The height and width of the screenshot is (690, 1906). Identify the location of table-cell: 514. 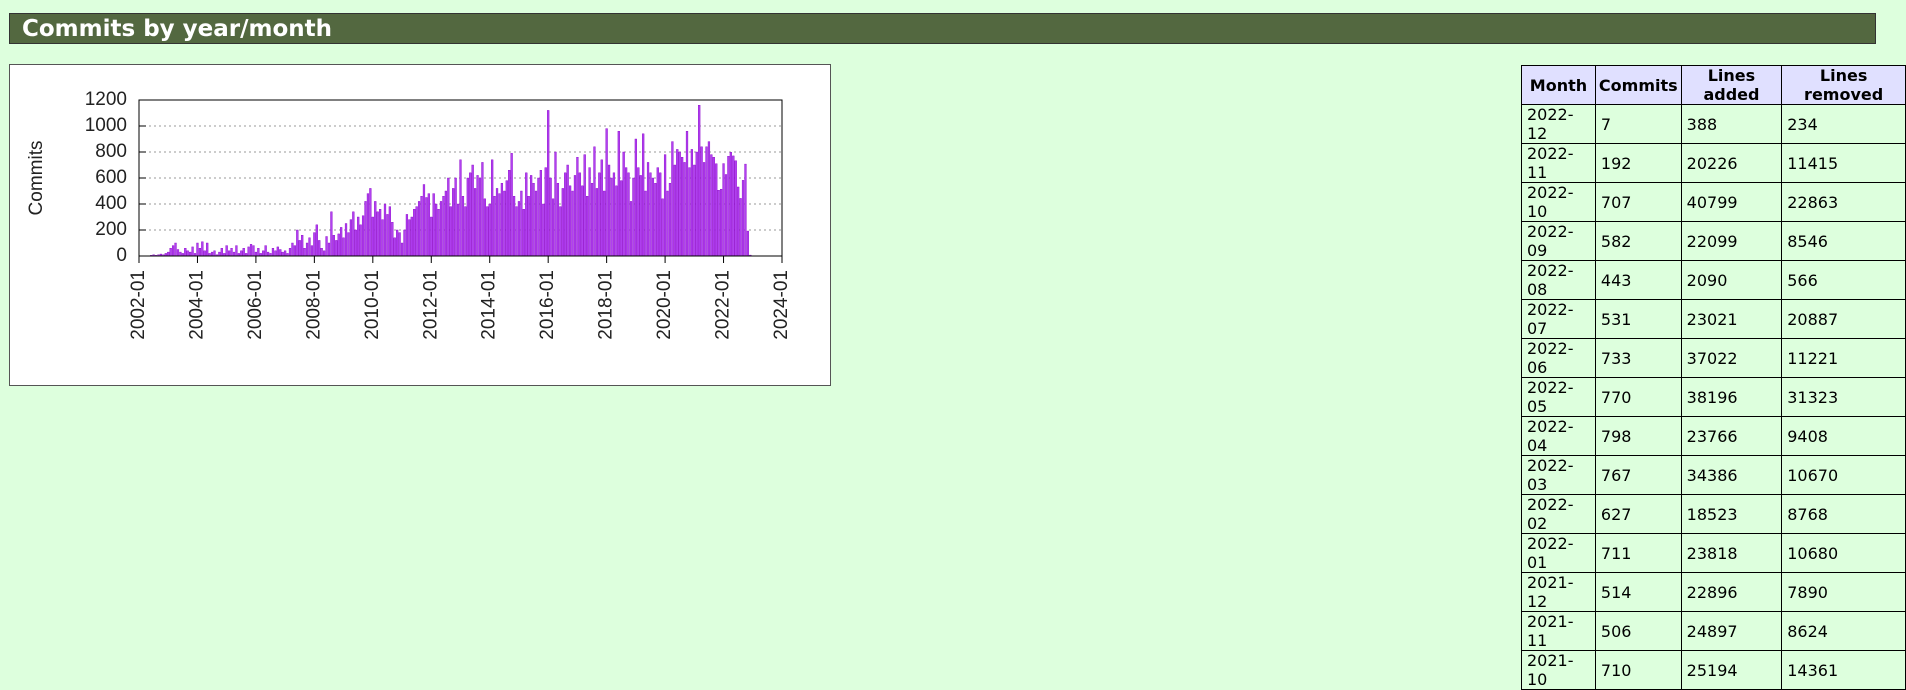
(1638, 592).